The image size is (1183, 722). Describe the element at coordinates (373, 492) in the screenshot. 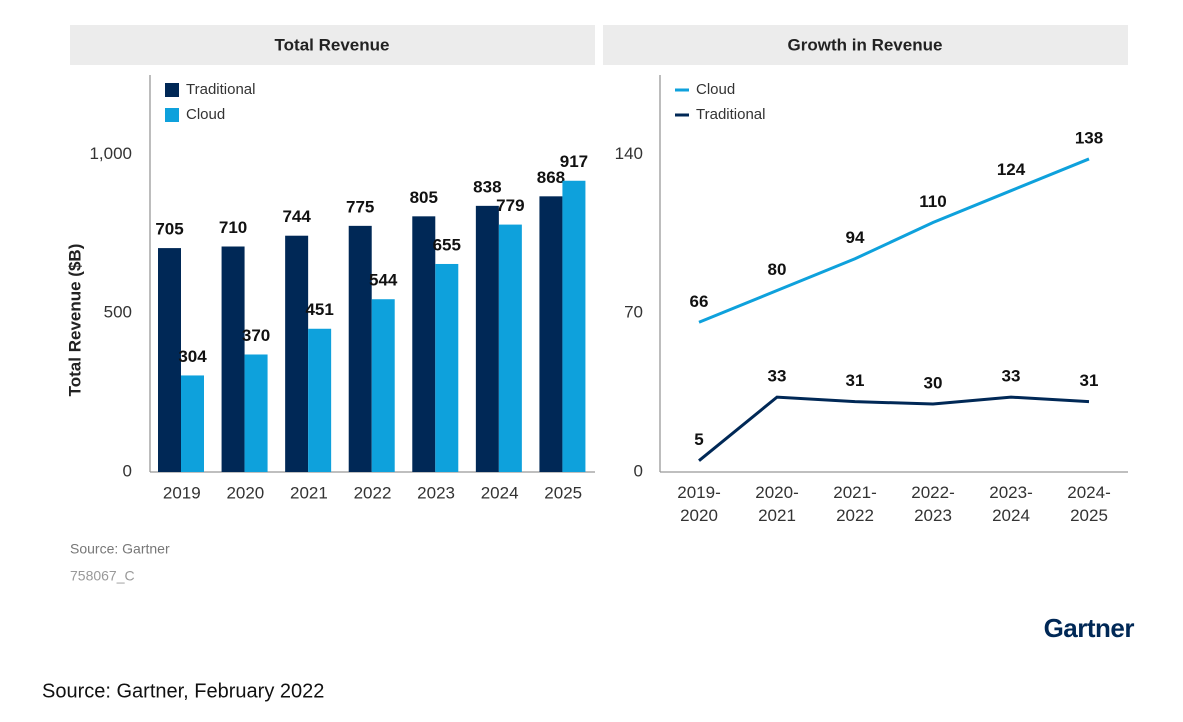

I see `x-tick-label: 2022` at that location.